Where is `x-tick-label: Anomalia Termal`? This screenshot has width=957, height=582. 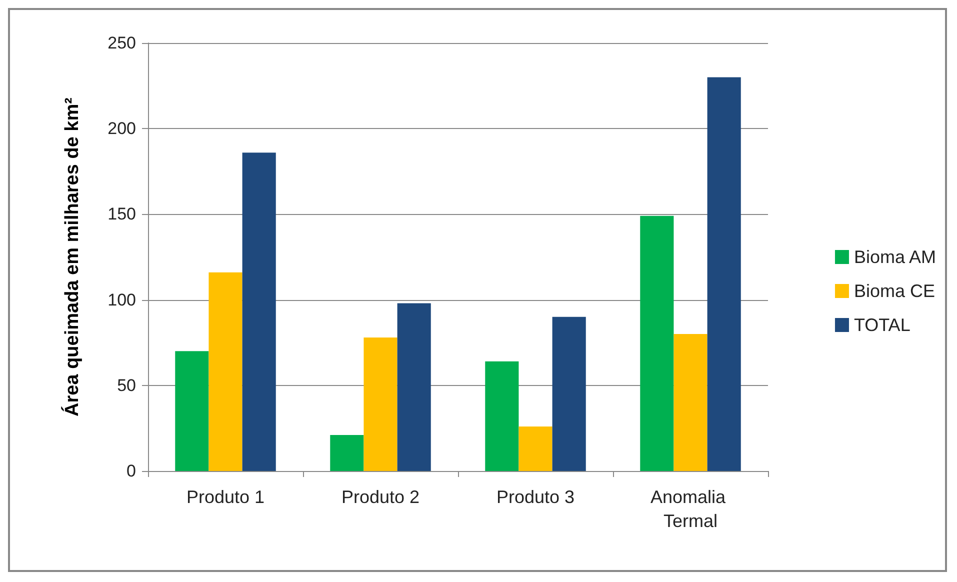
x-tick-label: Anomalia Termal is located at coordinates (690, 509).